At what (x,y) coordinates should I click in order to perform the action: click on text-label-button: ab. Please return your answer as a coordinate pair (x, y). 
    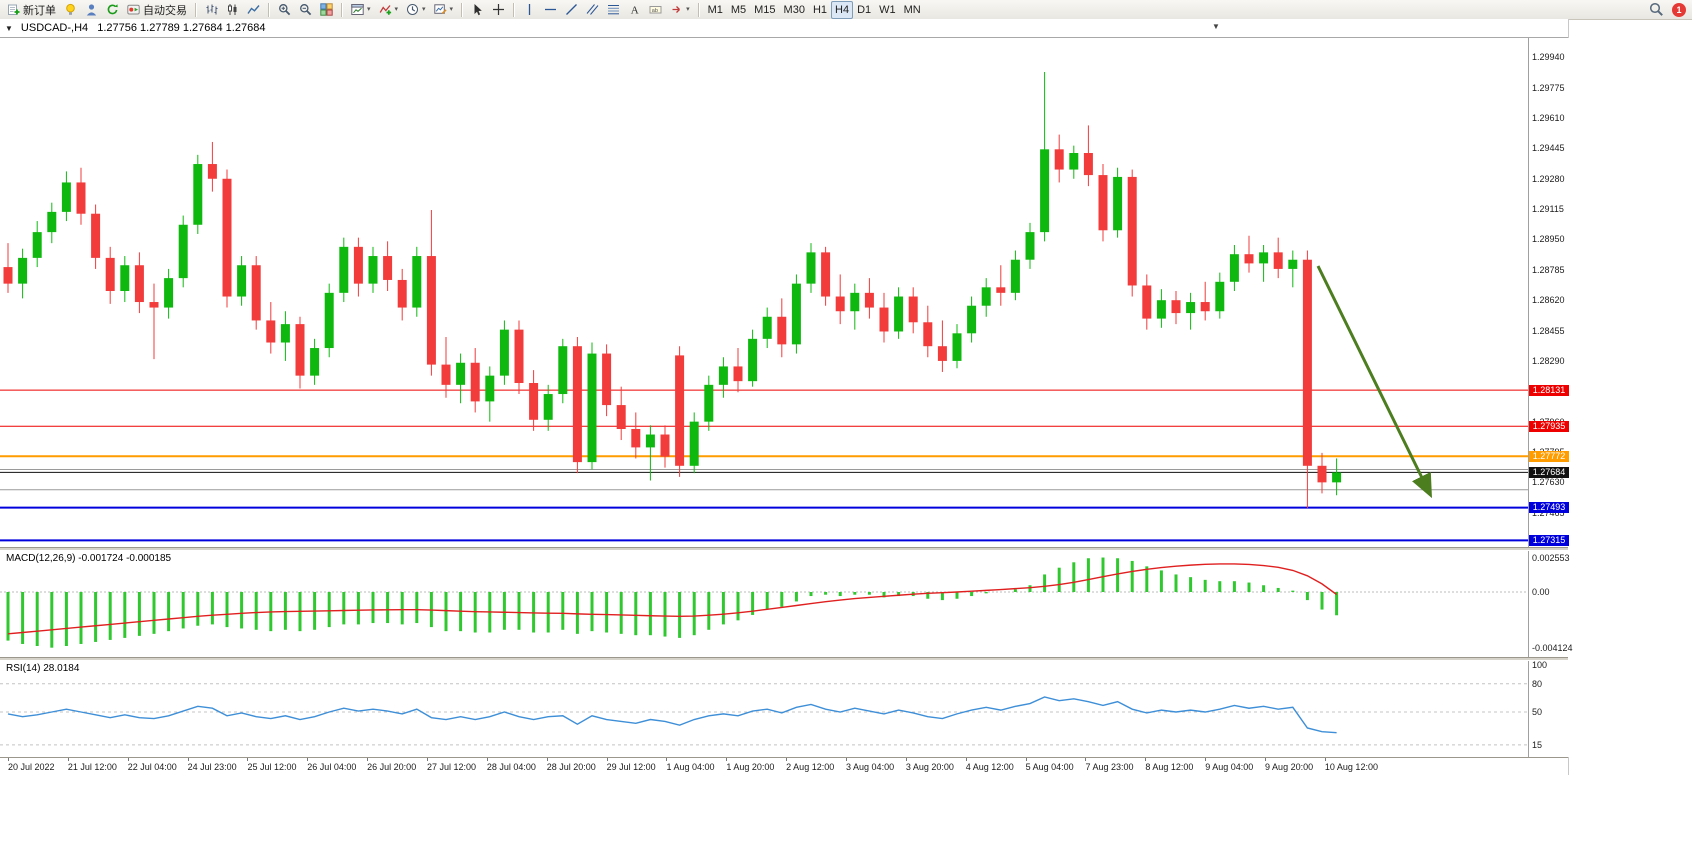
    Looking at the image, I should click on (655, 10).